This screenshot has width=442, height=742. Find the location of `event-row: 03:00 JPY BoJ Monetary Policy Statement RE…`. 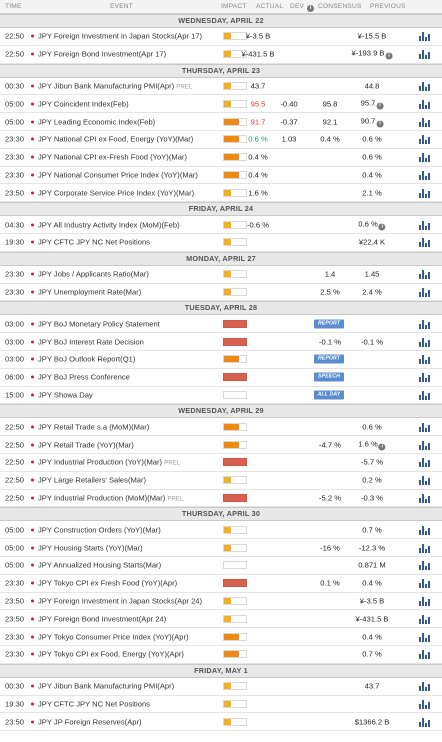

event-row: 03:00 JPY BoJ Monetary Policy Statement RE… is located at coordinates (221, 324).